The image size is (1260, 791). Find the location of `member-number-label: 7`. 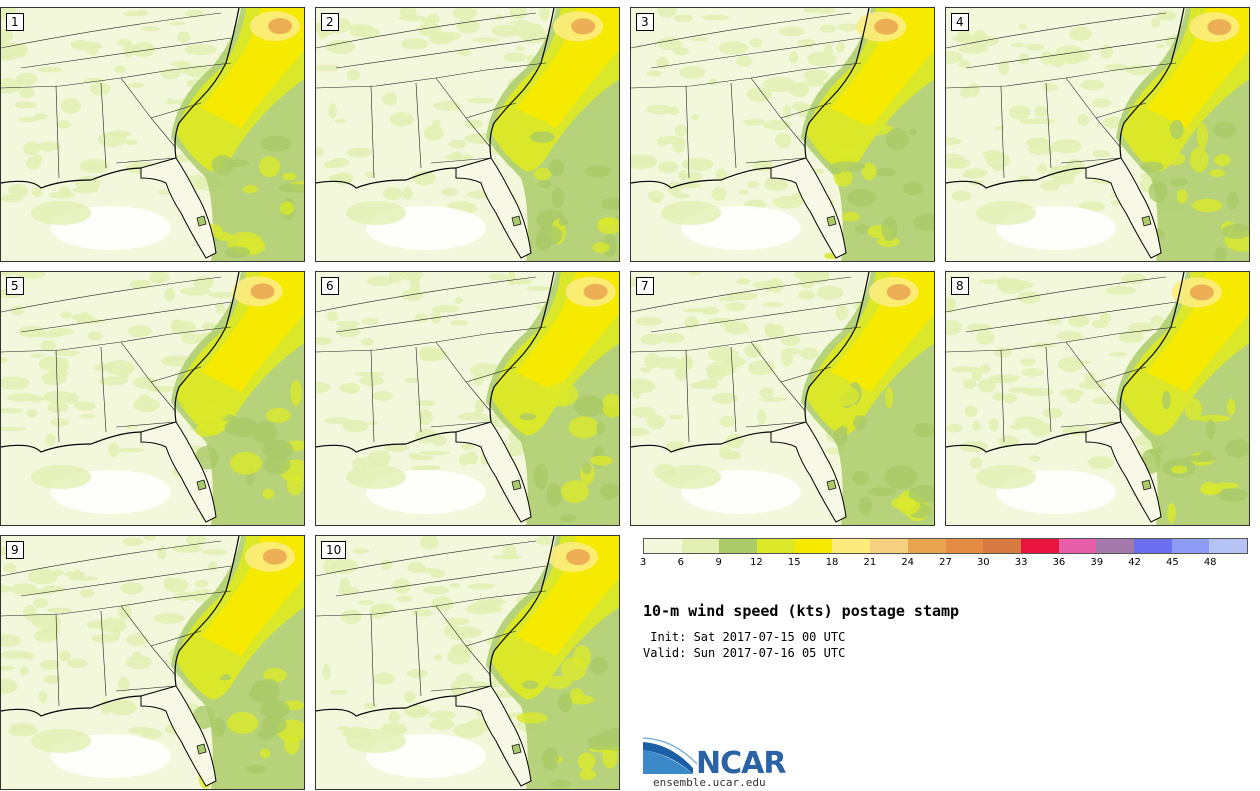

member-number-label: 7 is located at coordinates (645, 286).